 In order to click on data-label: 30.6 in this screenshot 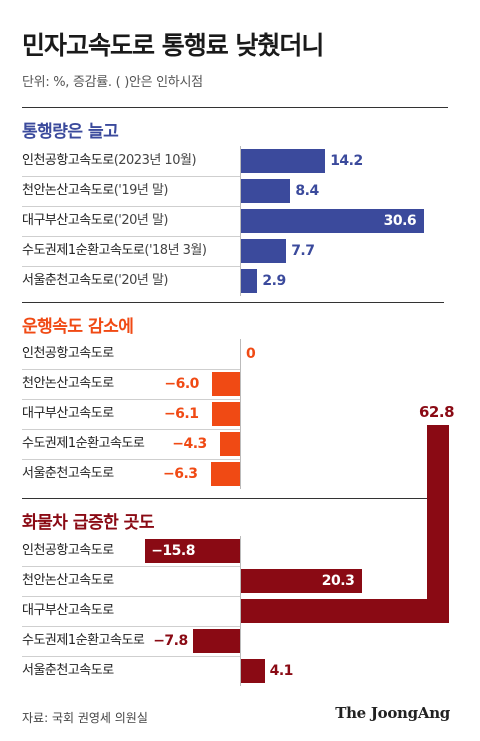, I will do `click(400, 221)`.